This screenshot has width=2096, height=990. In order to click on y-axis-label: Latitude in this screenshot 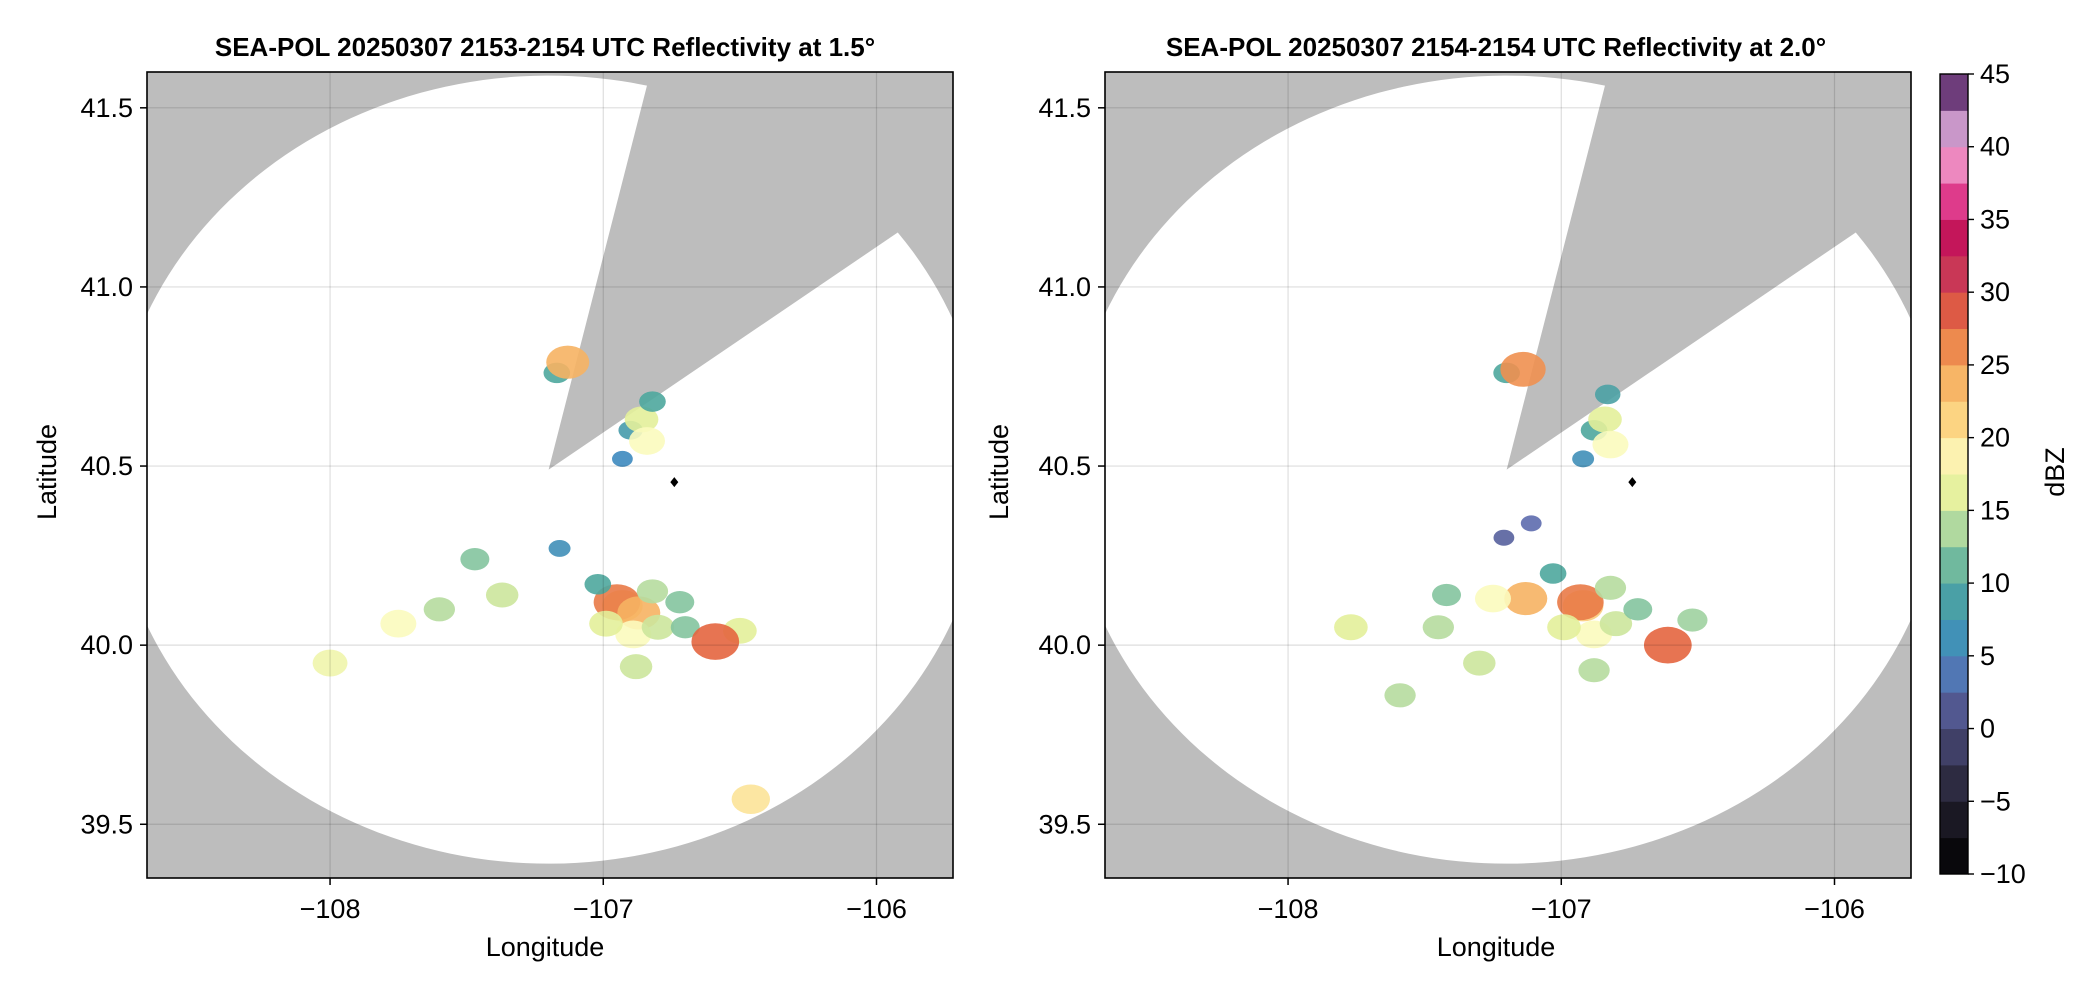, I will do `click(47, 472)`.